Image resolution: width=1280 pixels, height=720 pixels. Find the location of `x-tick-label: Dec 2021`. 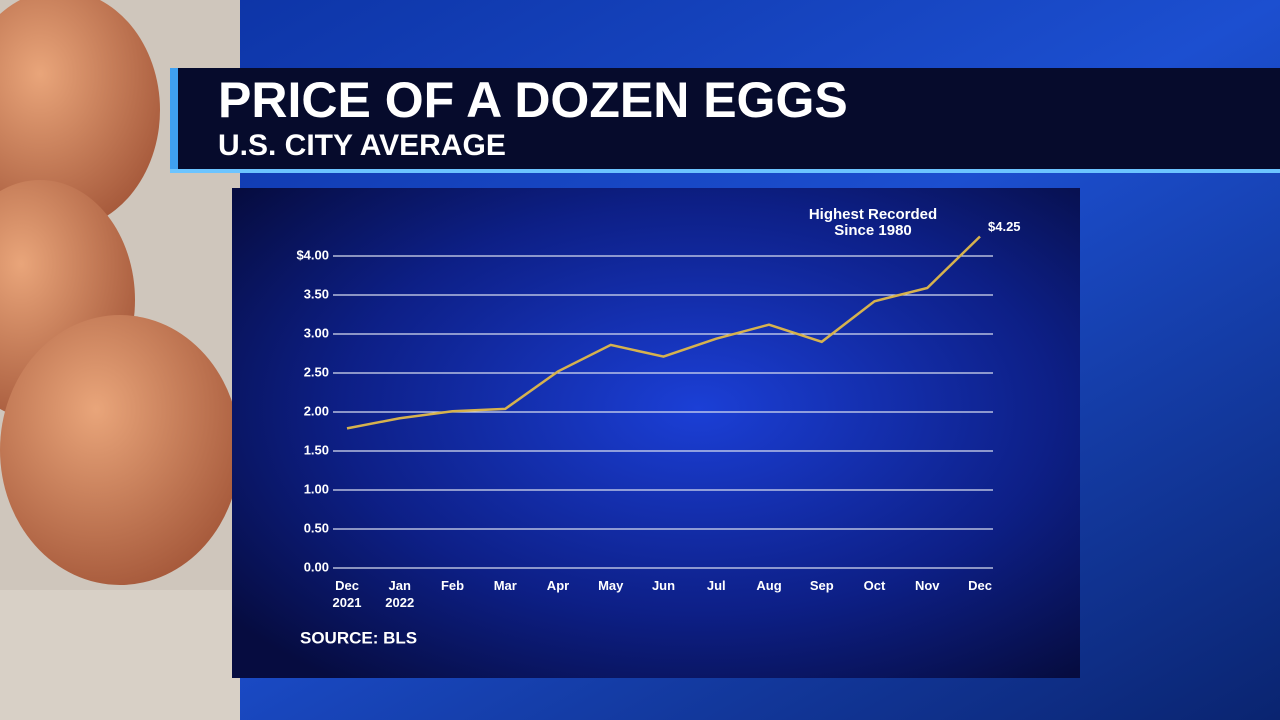

x-tick-label: Dec 2021 is located at coordinates (347, 594).